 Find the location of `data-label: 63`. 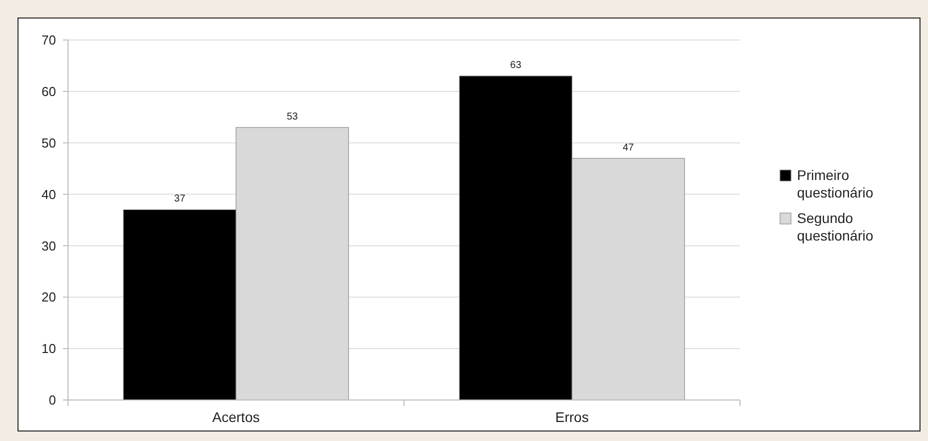

data-label: 63 is located at coordinates (516, 65).